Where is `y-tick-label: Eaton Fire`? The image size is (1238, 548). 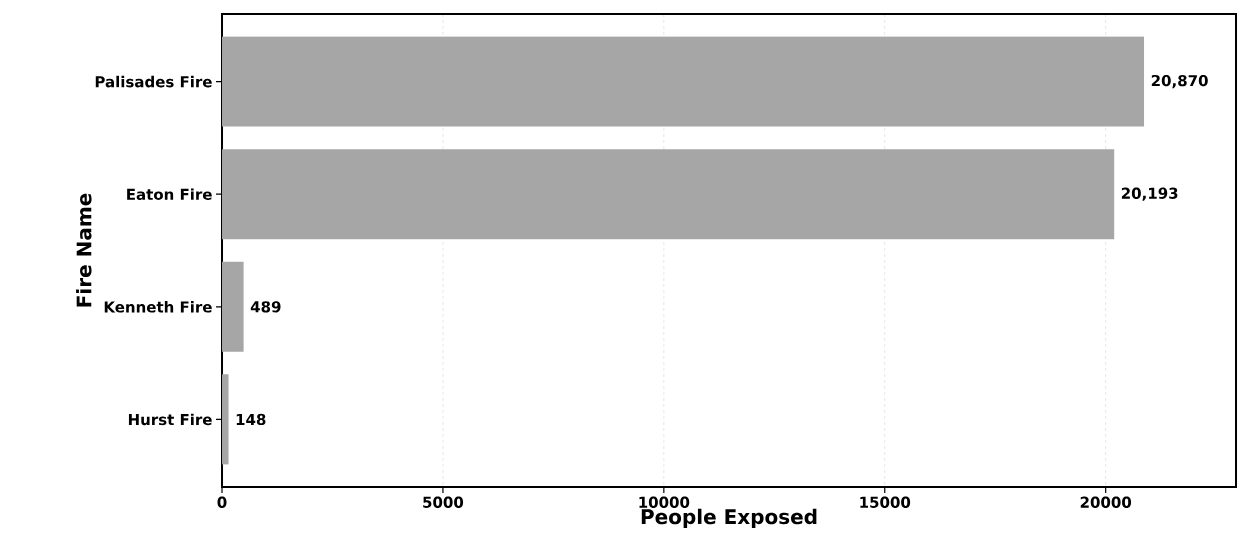
y-tick-label: Eaton Fire is located at coordinates (169, 194).